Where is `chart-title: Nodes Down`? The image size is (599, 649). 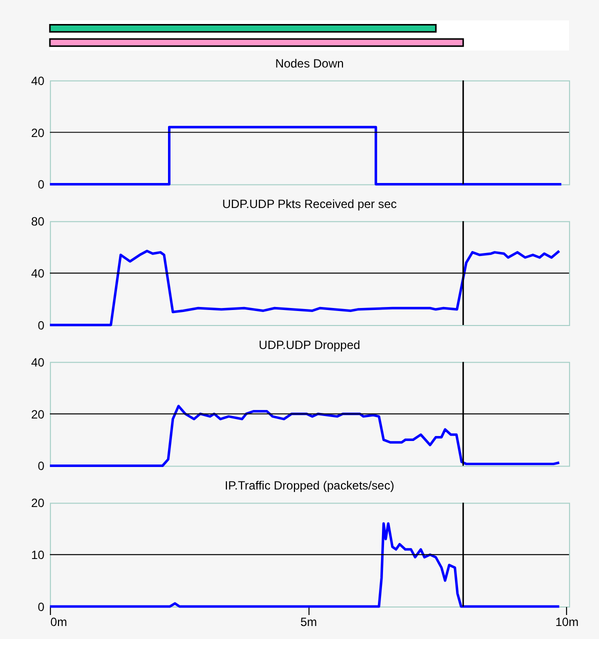
chart-title: Nodes Down is located at coordinates (309, 63).